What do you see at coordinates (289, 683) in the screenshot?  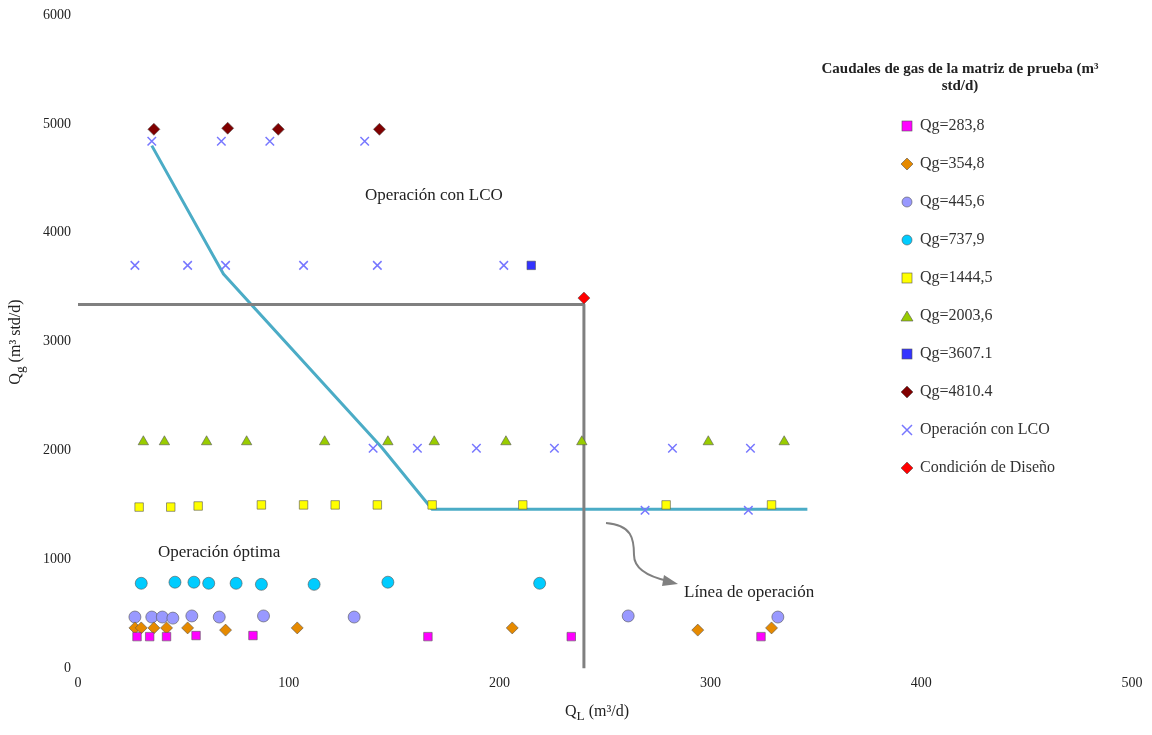 I see `x-tick-label: 100` at bounding box center [289, 683].